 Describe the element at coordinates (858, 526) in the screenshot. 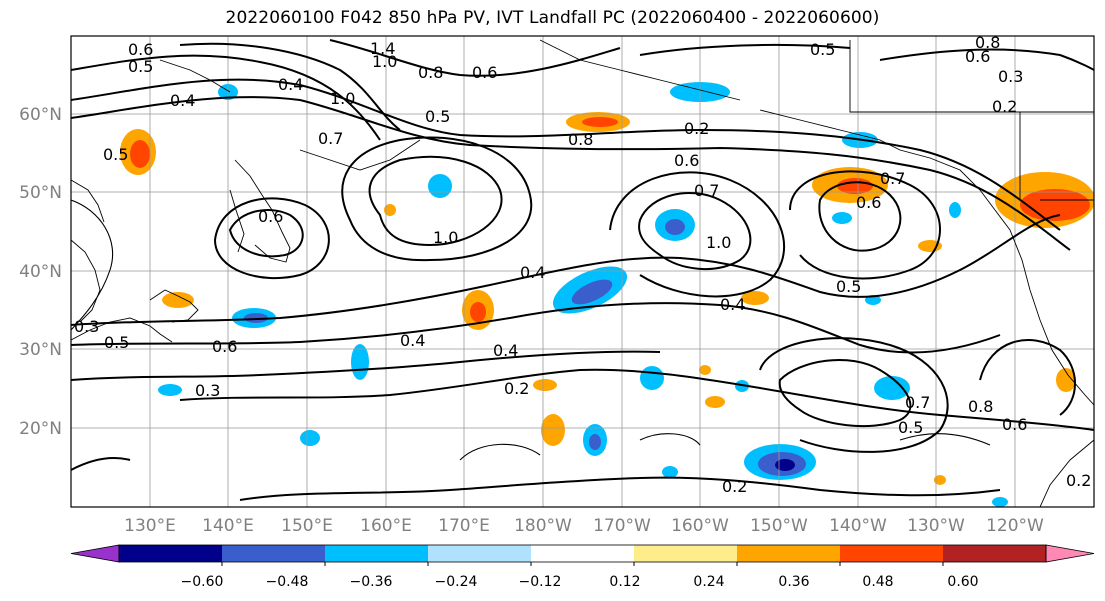

I see `lon-label: 140°W` at that location.